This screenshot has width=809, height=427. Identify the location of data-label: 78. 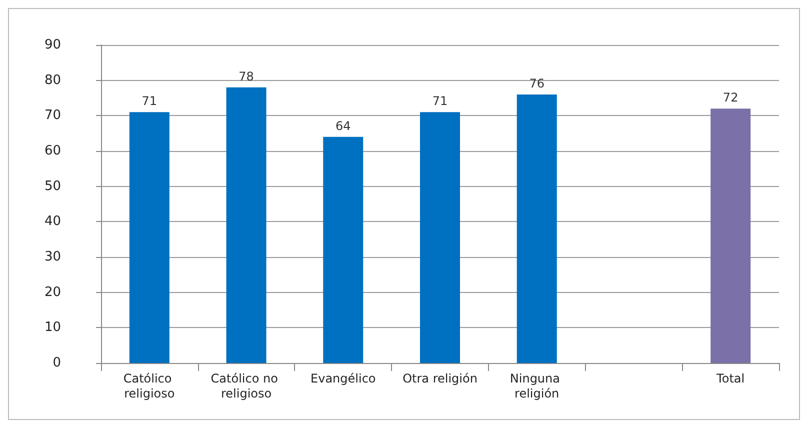
(246, 76).